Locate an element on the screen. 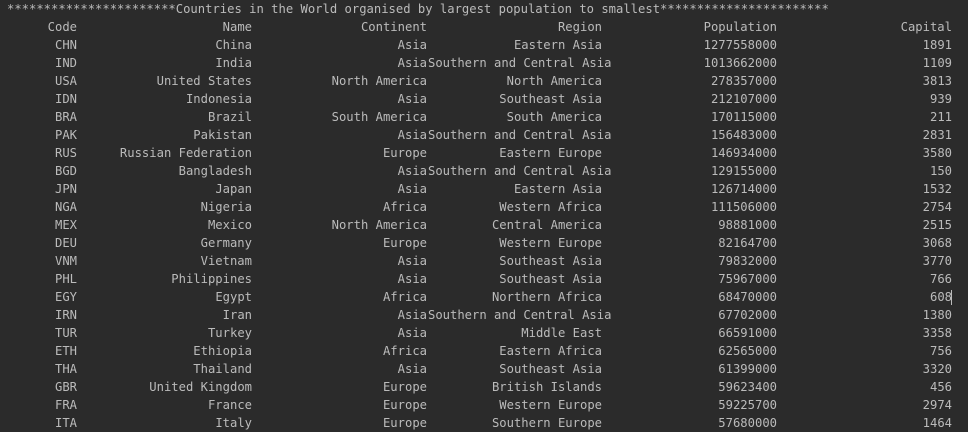 The image size is (968, 432). cell-population: 67702000 is located at coordinates (747, 315).